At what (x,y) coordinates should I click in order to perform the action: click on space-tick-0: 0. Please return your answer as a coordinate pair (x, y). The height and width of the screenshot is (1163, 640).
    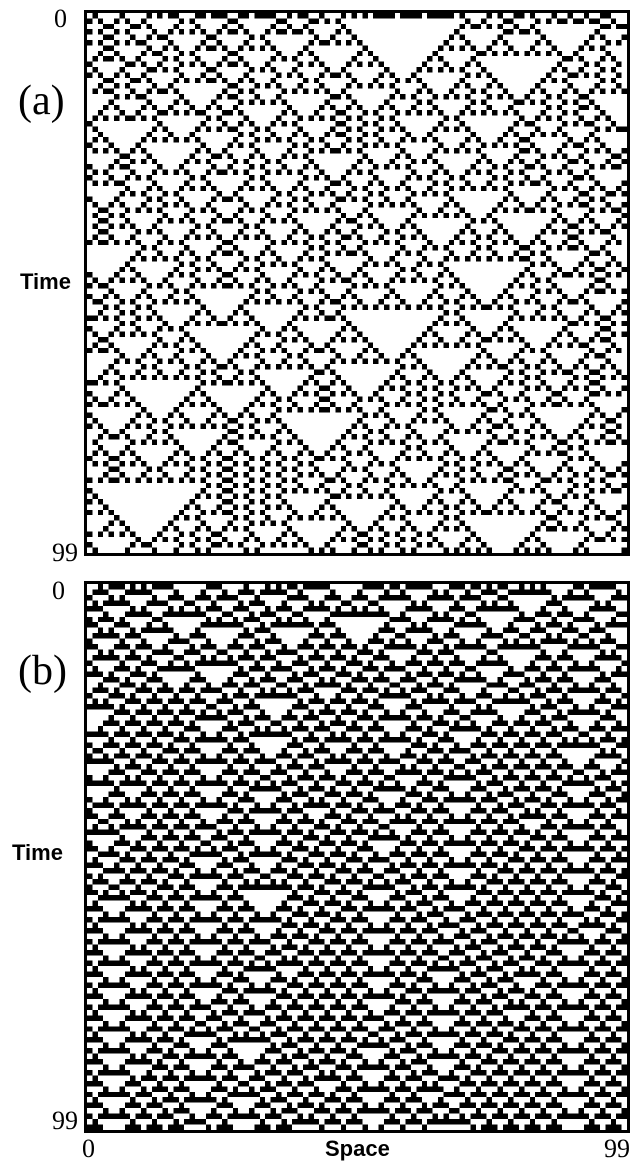
    Looking at the image, I should click on (88, 1148).